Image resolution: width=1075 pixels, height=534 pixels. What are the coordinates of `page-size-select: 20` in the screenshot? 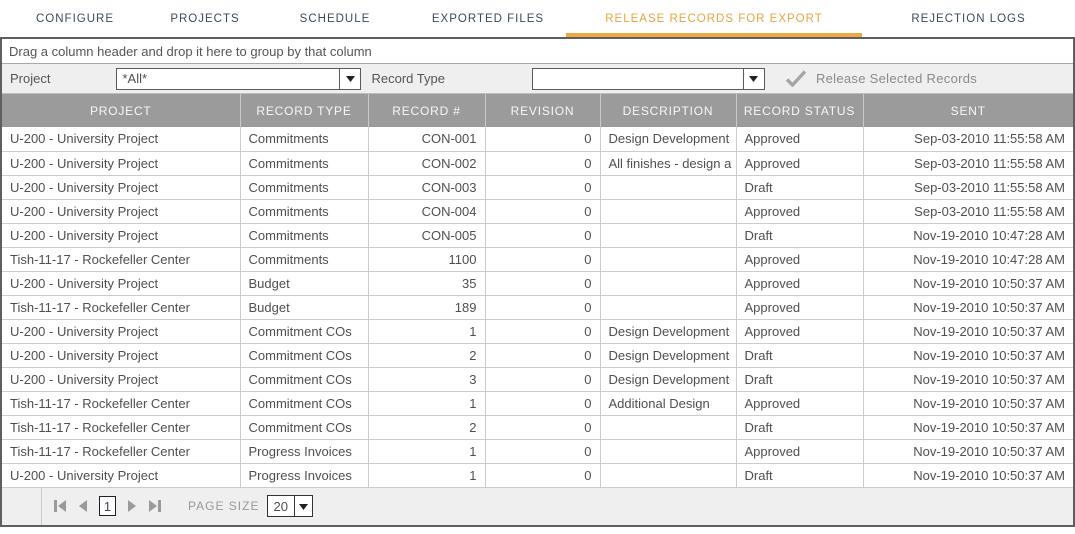 It's located at (290, 506).